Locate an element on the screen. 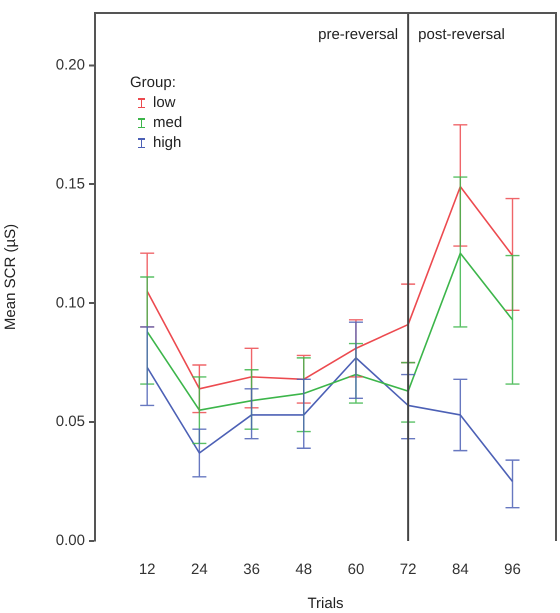  x-tick-label: 96 is located at coordinates (512, 569).